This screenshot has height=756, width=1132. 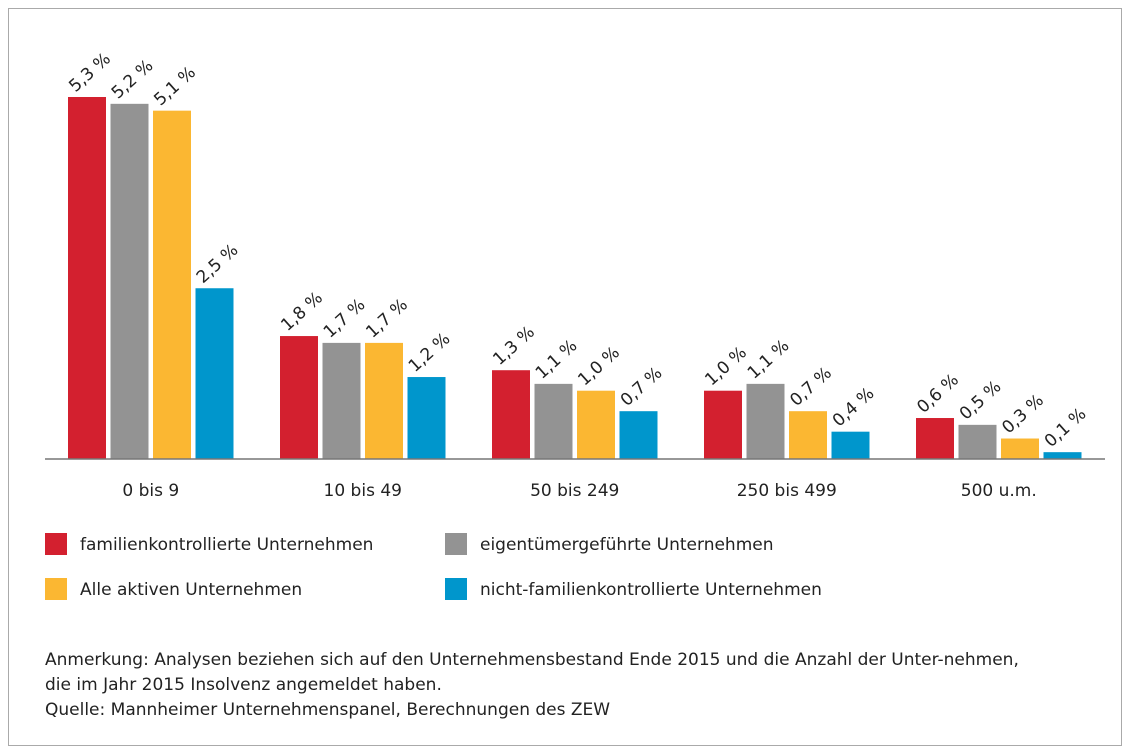 I want to click on x-tick-label: 0 bis 9, so click(x=150, y=491).